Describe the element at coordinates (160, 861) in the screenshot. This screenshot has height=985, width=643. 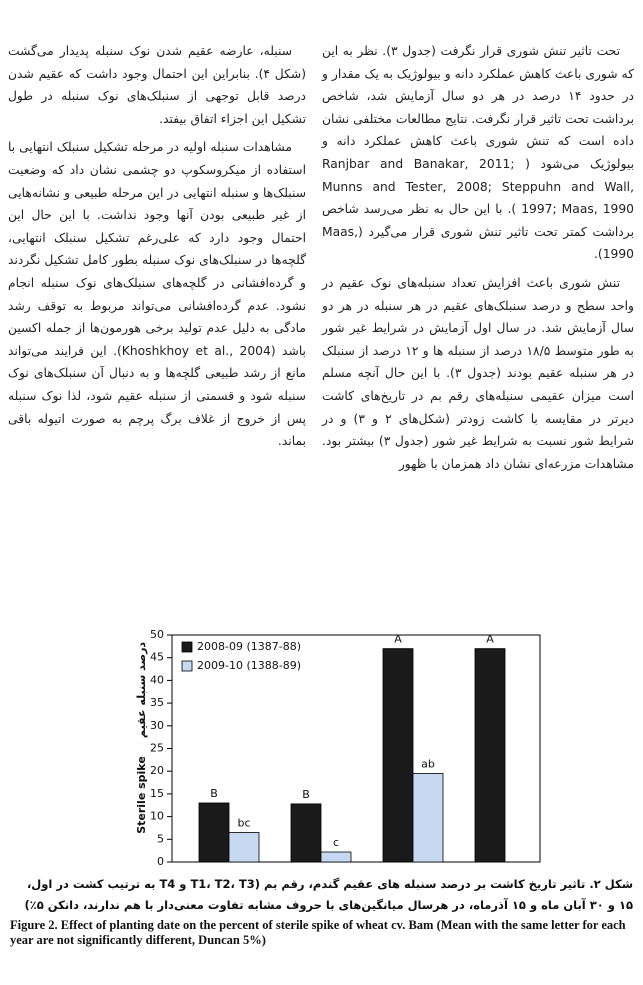
I see `y-tick-label: 0` at that location.